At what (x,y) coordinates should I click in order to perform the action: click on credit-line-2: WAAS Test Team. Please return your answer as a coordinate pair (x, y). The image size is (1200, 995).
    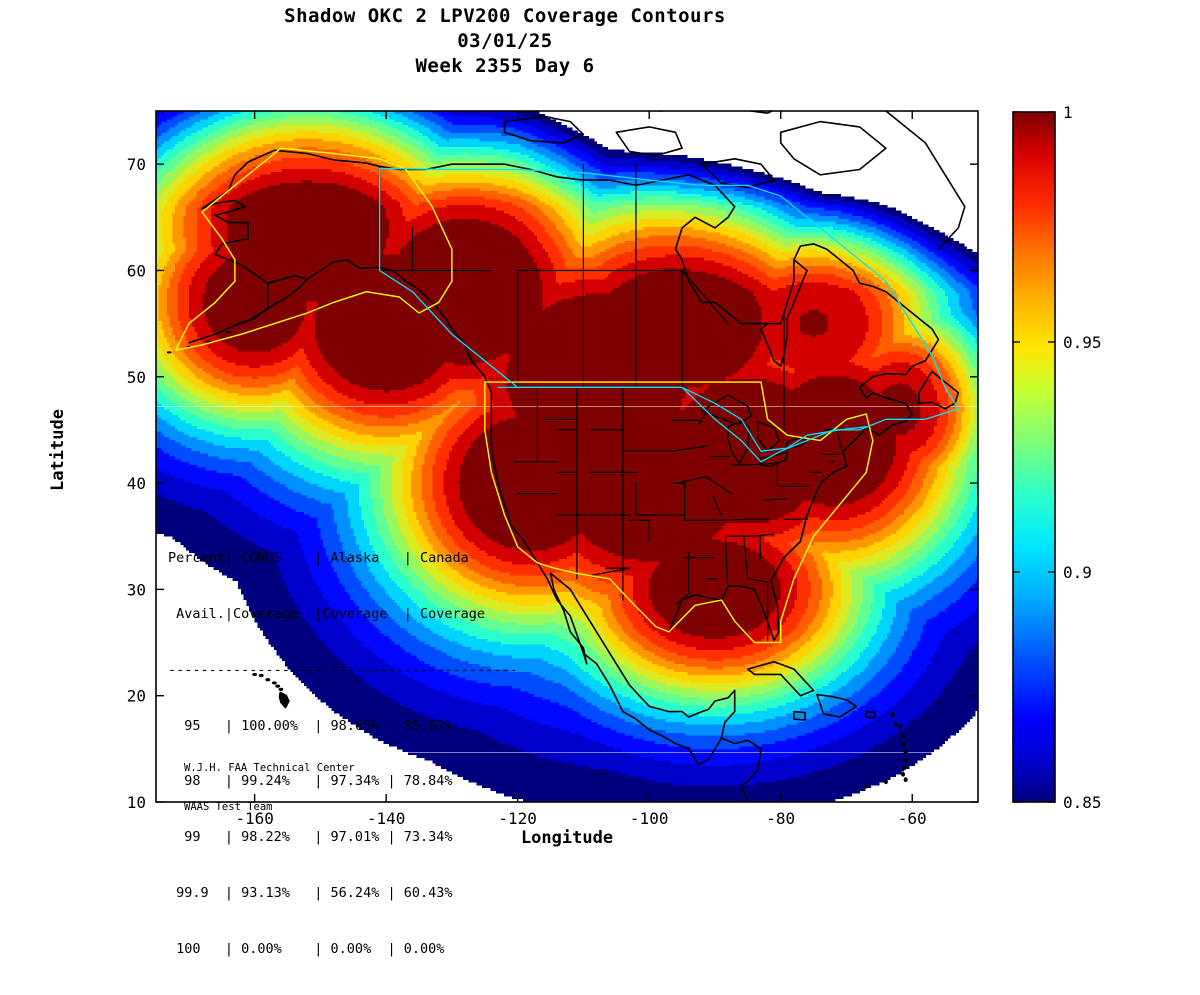
    Looking at the image, I should click on (269, 807).